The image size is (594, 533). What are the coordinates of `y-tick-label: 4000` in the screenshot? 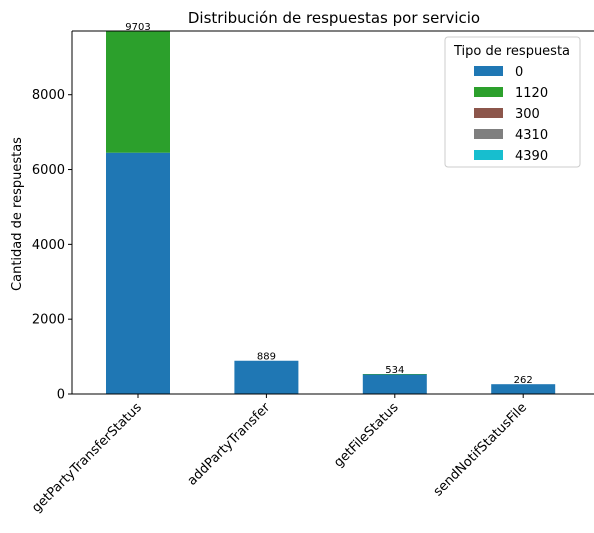 It's located at (48, 245).